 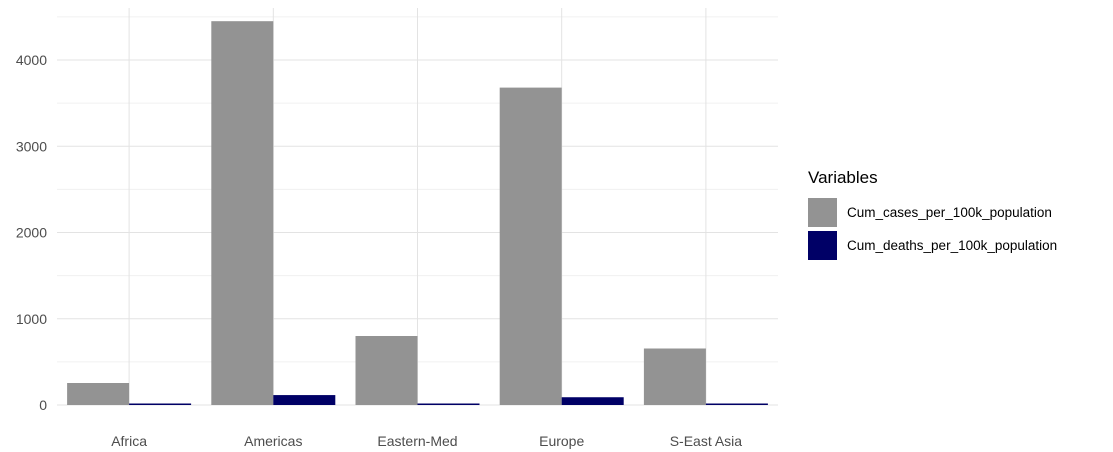 I want to click on bar-cases-eastern-med, so click(x=386, y=370).